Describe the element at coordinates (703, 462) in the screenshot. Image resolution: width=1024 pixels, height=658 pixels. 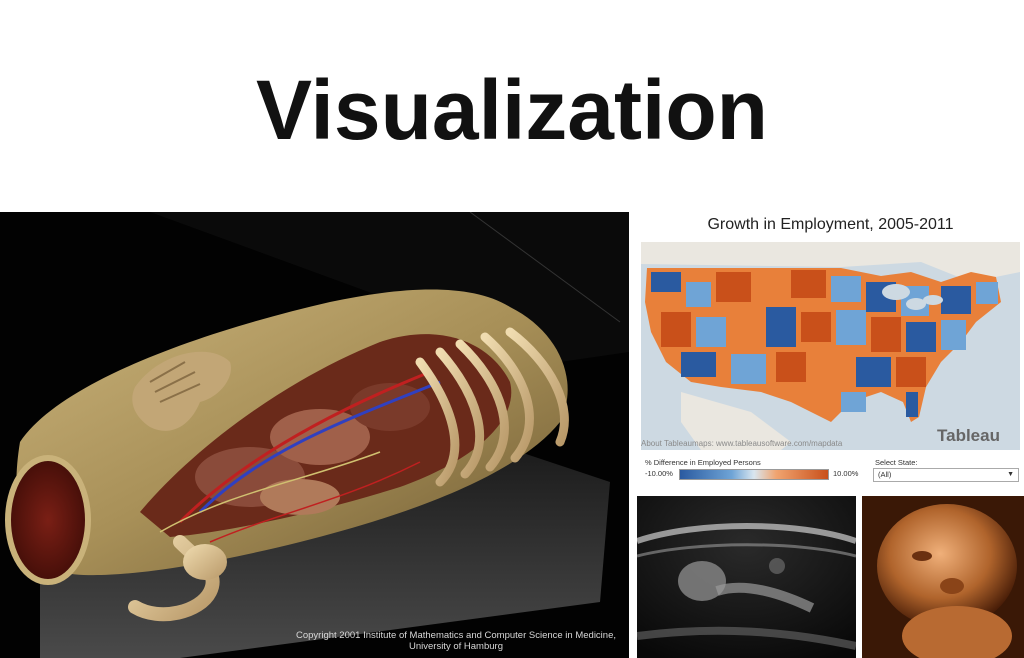
I see `legend-label: % Difference in Employed Persons` at that location.